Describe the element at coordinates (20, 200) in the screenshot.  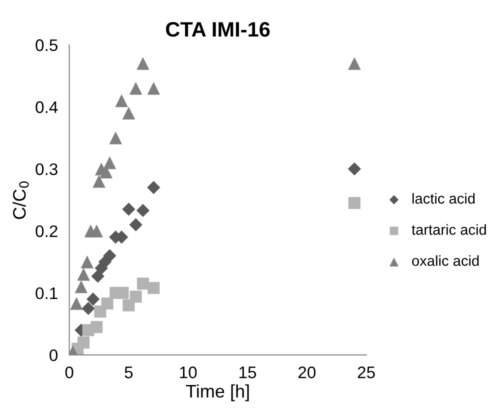
I see `y-axis-title: C/C$_{0}$` at that location.